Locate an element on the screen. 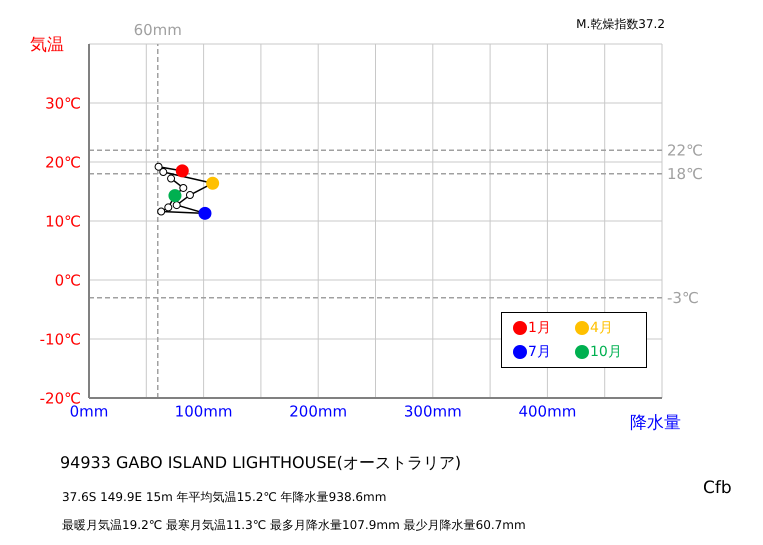 The height and width of the screenshot is (545, 763). text: M.乾燥指数37.2 is located at coordinates (620, 24).